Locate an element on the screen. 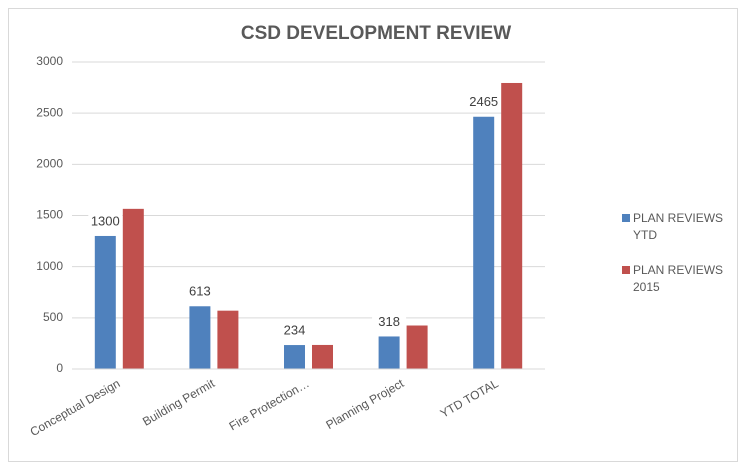  legend-label: PLAN REVIEWS YTD is located at coordinates (678, 226).